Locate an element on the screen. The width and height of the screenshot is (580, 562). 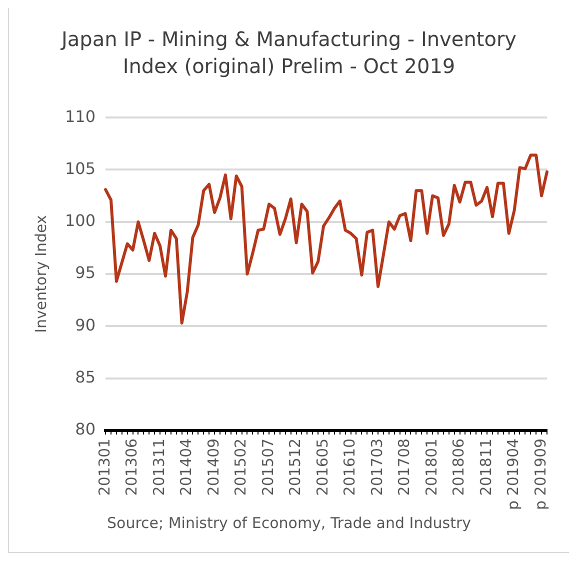
y-tick-label: 85 is located at coordinates (85, 376).